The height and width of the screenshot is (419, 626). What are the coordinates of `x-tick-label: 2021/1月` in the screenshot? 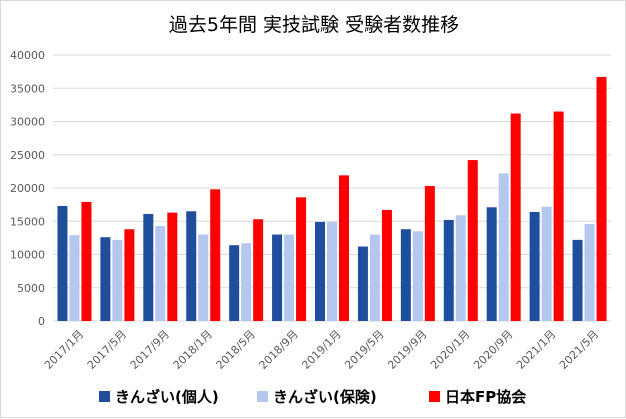 It's located at (536, 350).